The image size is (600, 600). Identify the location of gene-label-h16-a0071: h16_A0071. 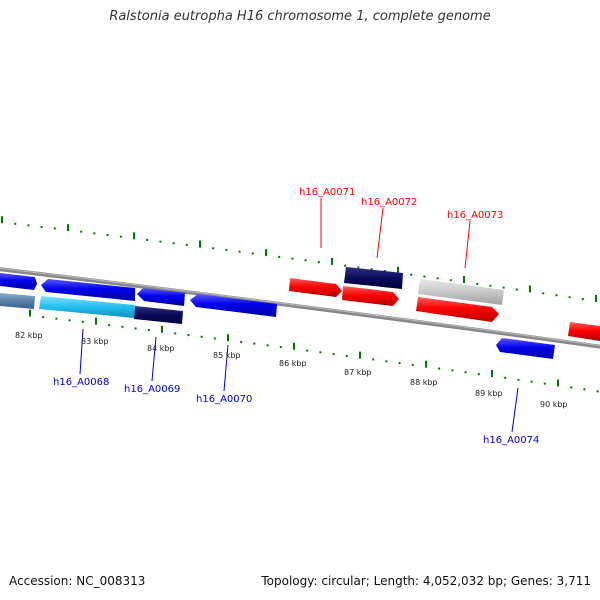
(327, 192).